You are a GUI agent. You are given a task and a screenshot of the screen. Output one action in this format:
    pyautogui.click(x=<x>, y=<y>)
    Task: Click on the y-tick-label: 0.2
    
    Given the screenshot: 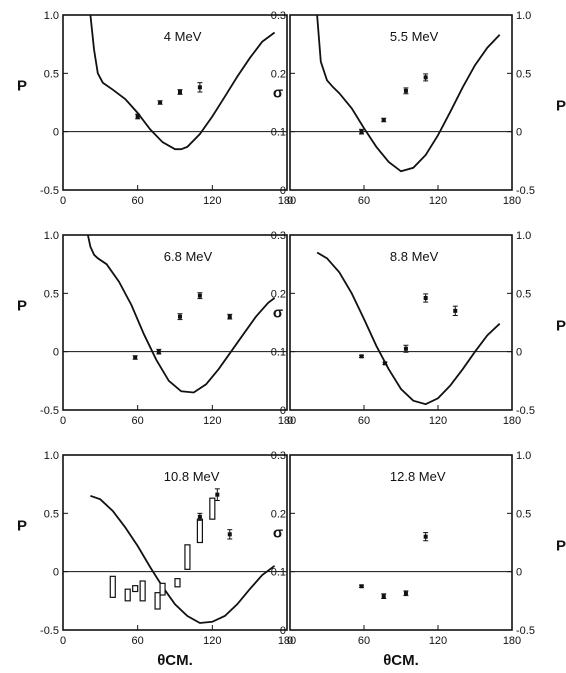 What is the action you would take?
    pyautogui.click(x=278, y=74)
    